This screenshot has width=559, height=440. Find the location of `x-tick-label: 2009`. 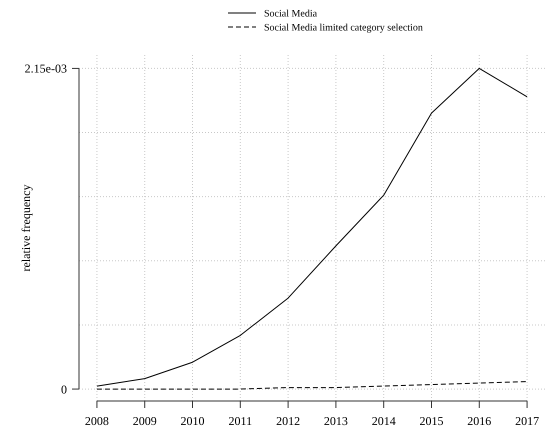

x-tick-label: 2009 is located at coordinates (144, 421).